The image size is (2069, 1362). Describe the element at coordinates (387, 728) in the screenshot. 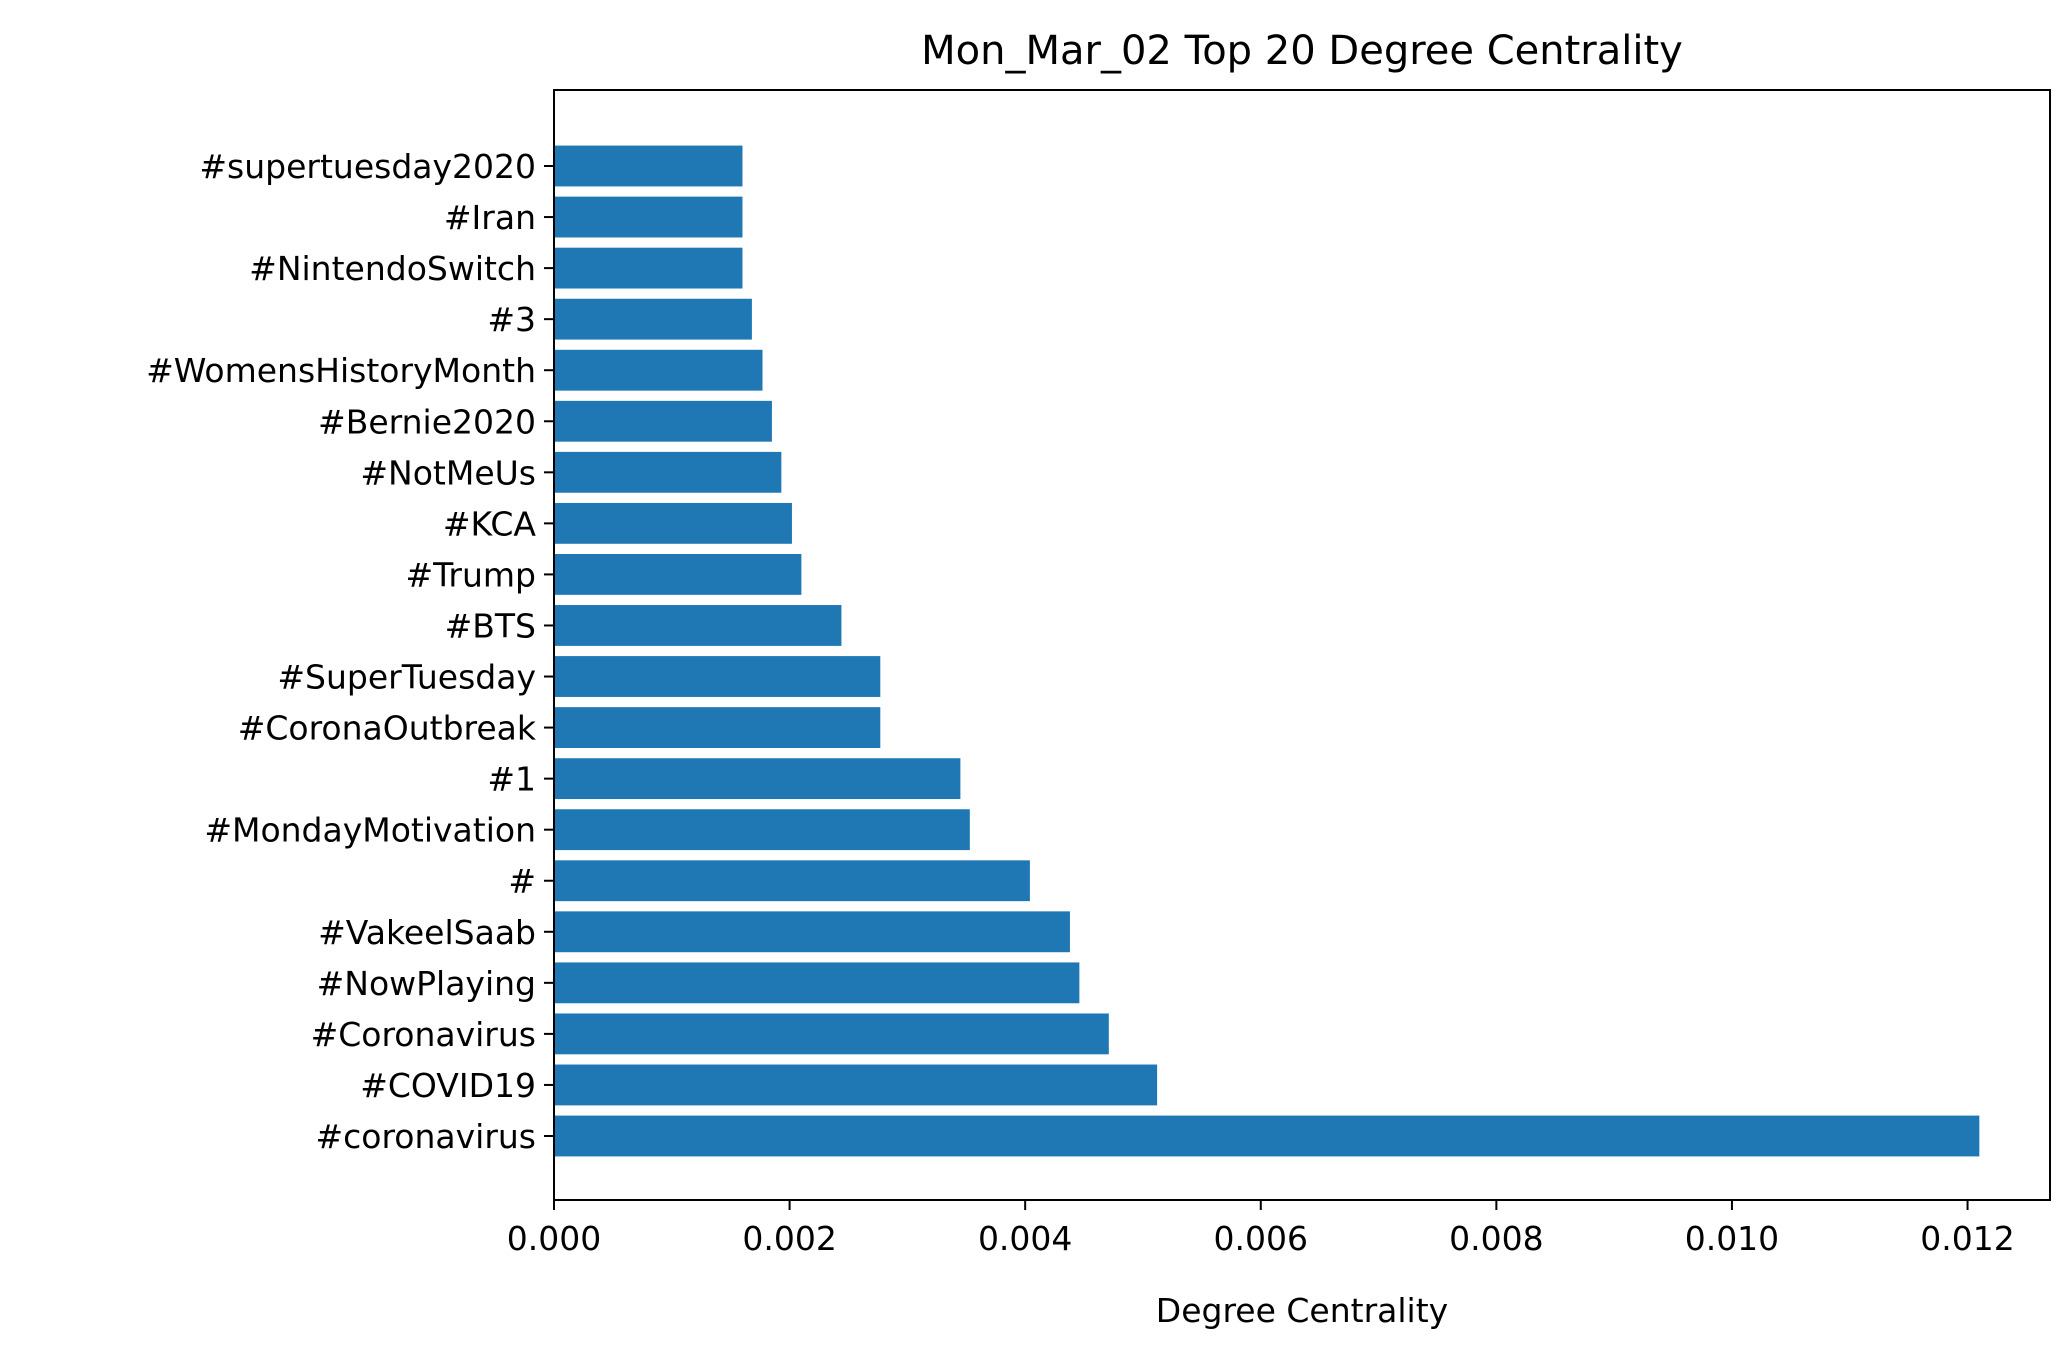

I see `y-tick-label: #CoronaOutbreak` at that location.